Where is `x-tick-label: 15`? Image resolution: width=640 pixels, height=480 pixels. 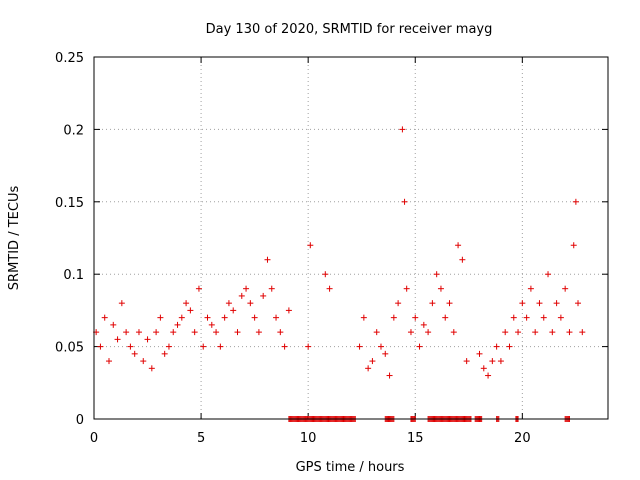
x-tick-label: 15 is located at coordinates (415, 438).